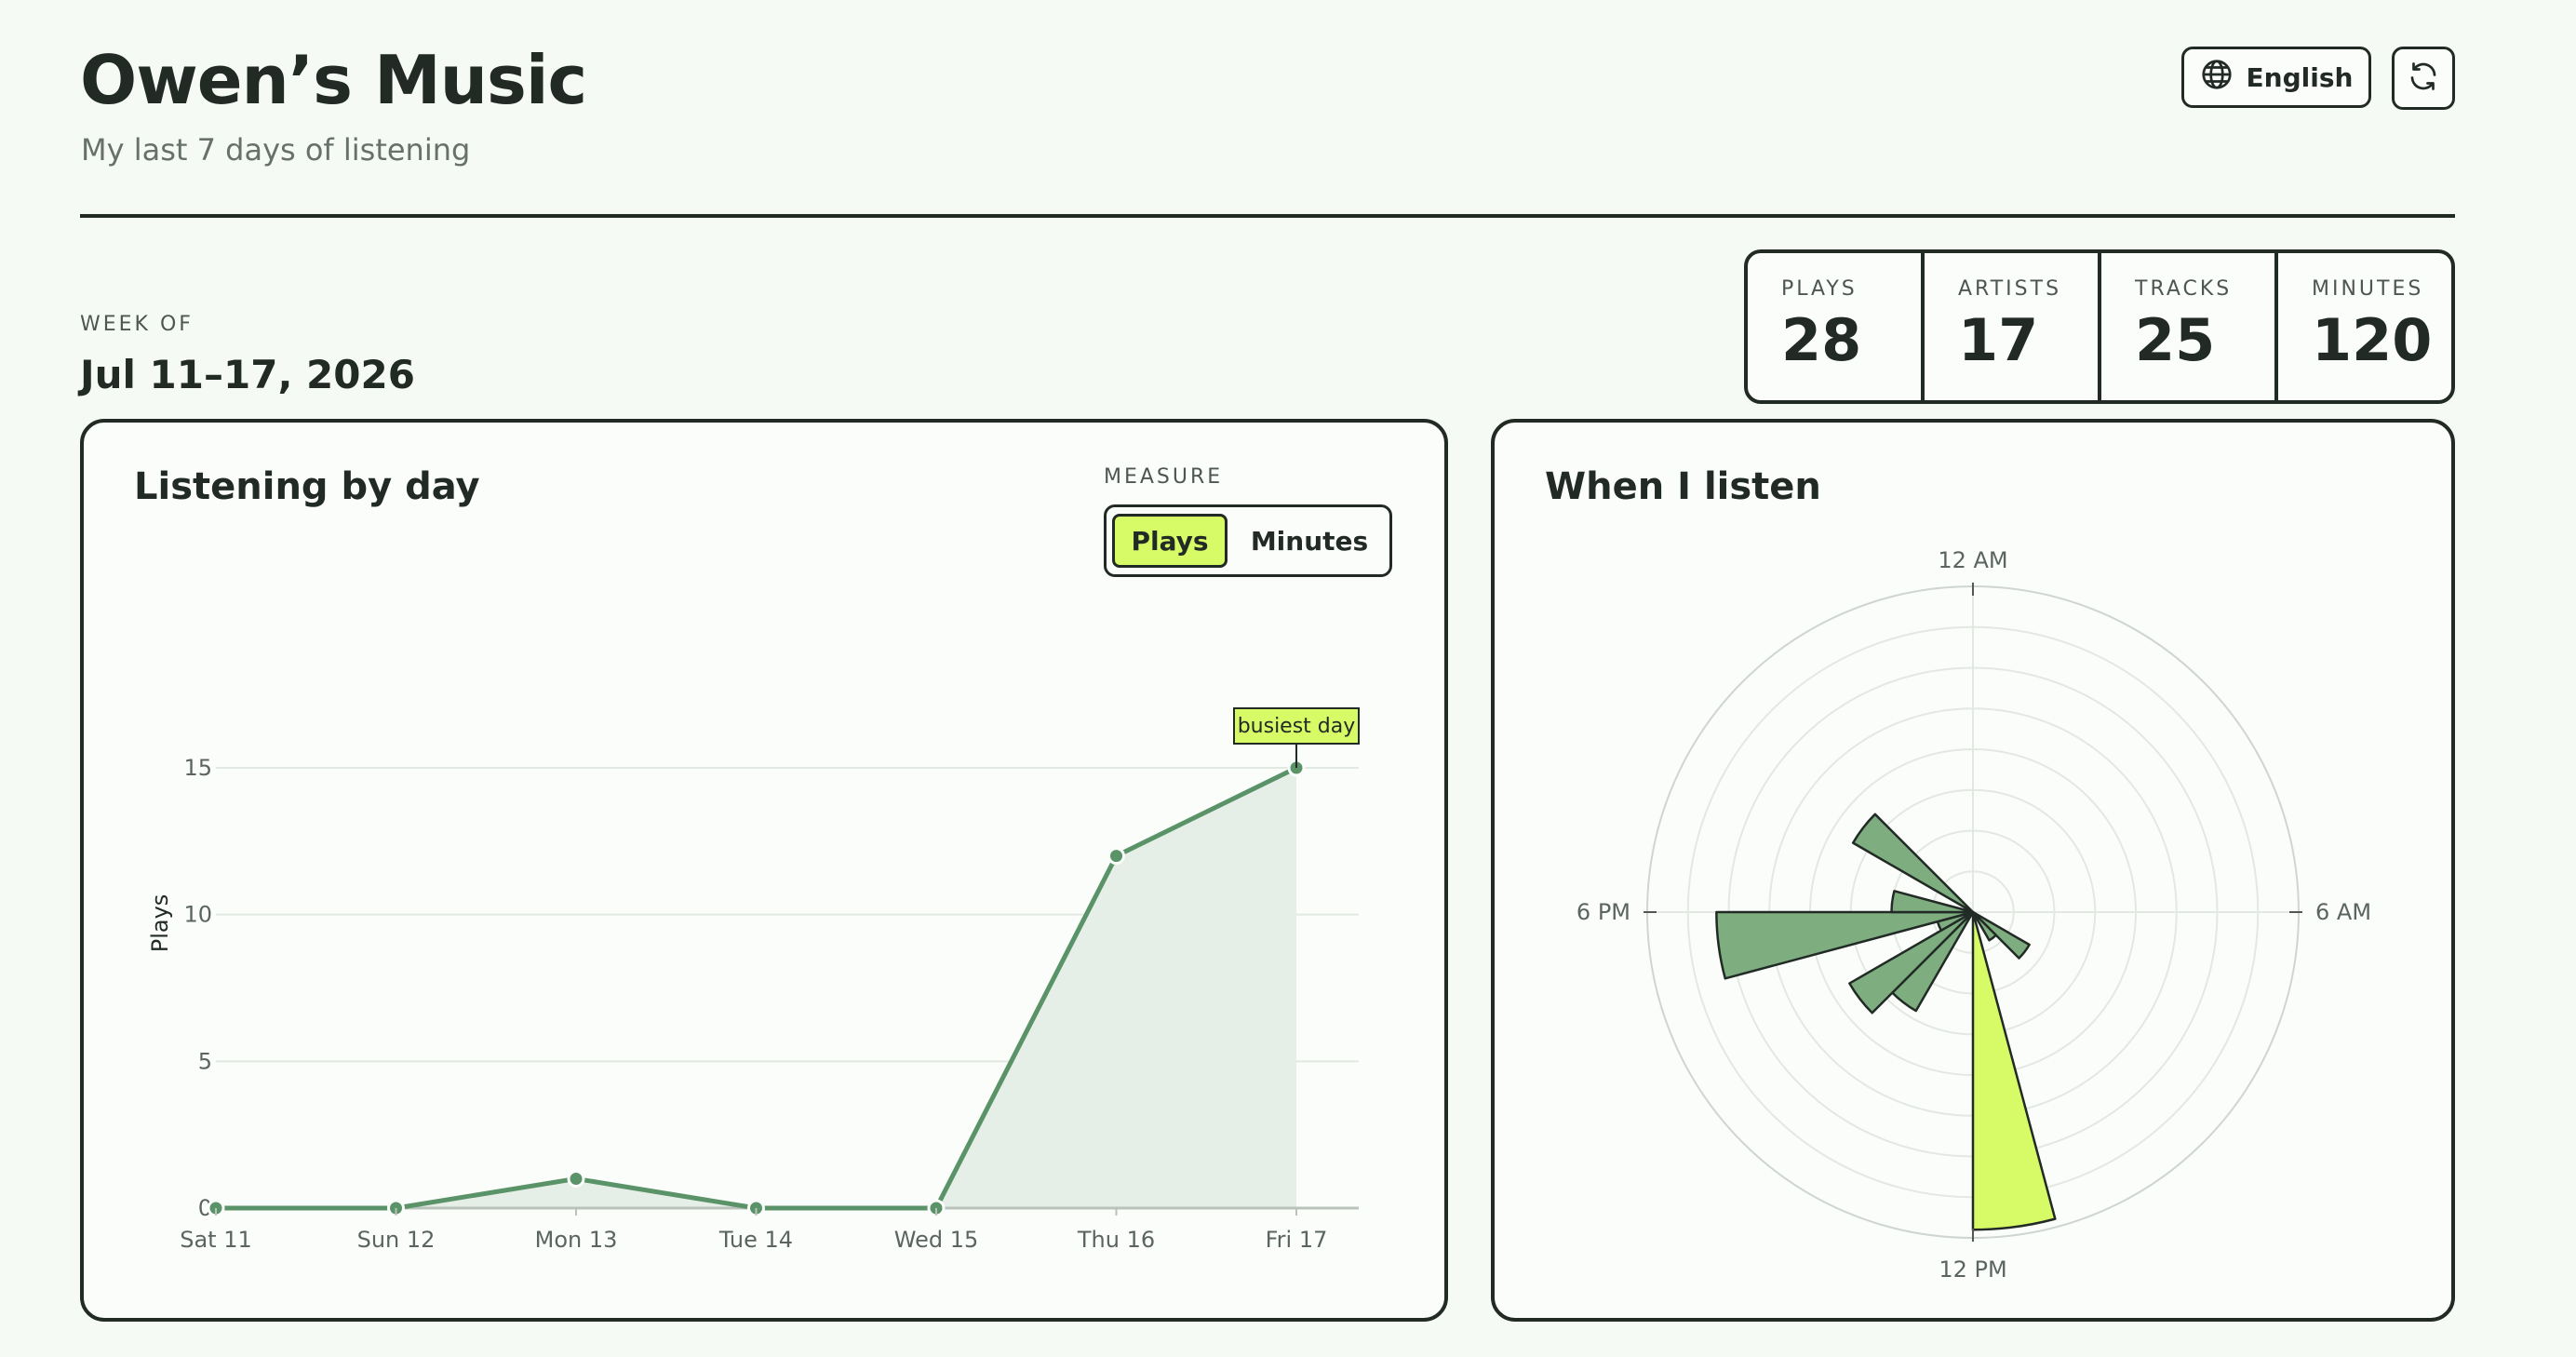 Image resolution: width=2576 pixels, height=1357 pixels. What do you see at coordinates (205, 1208) in the screenshot?
I see `y-tick-label: 0` at bounding box center [205, 1208].